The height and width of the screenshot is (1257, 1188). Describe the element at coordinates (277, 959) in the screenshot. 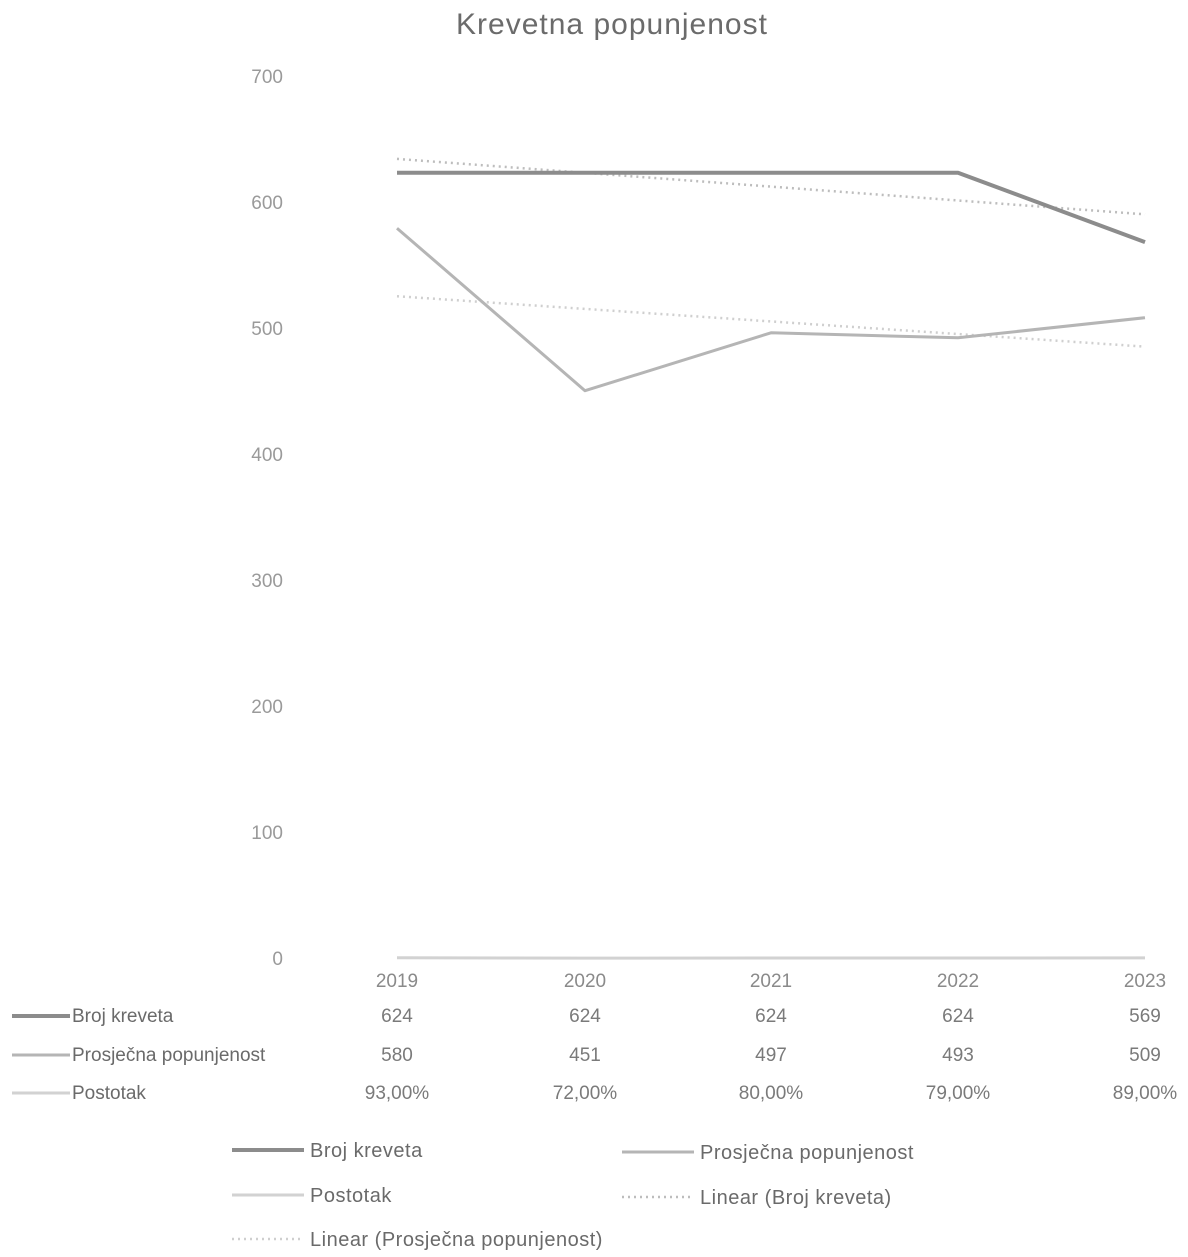

I see `y-tick-label: 0` at that location.